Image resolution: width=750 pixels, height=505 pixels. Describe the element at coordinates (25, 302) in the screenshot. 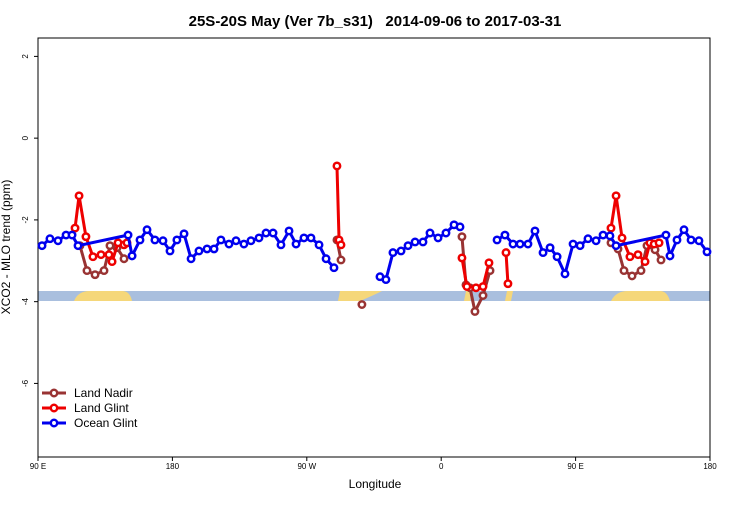

I see `y-tick-label: -4` at that location.